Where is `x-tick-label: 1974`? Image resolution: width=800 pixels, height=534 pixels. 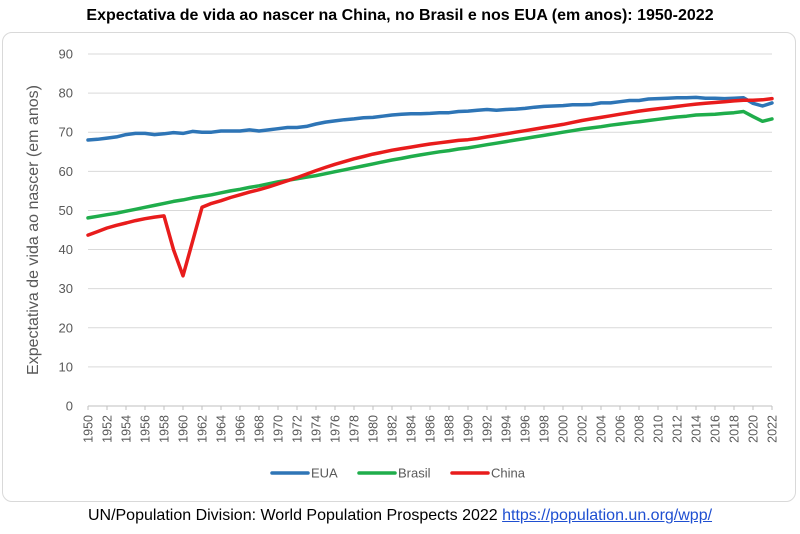 x-tick-label: 1974 is located at coordinates (317, 429).